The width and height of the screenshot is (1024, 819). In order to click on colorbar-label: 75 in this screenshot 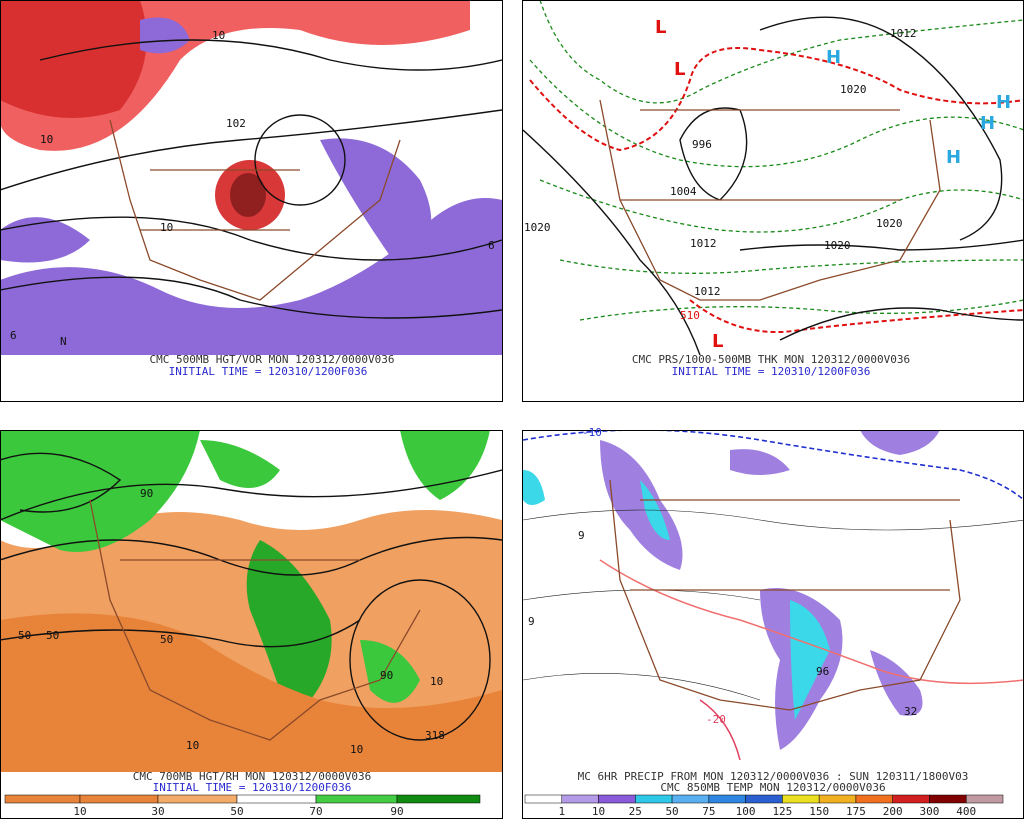, I will do `click(708, 811)`.